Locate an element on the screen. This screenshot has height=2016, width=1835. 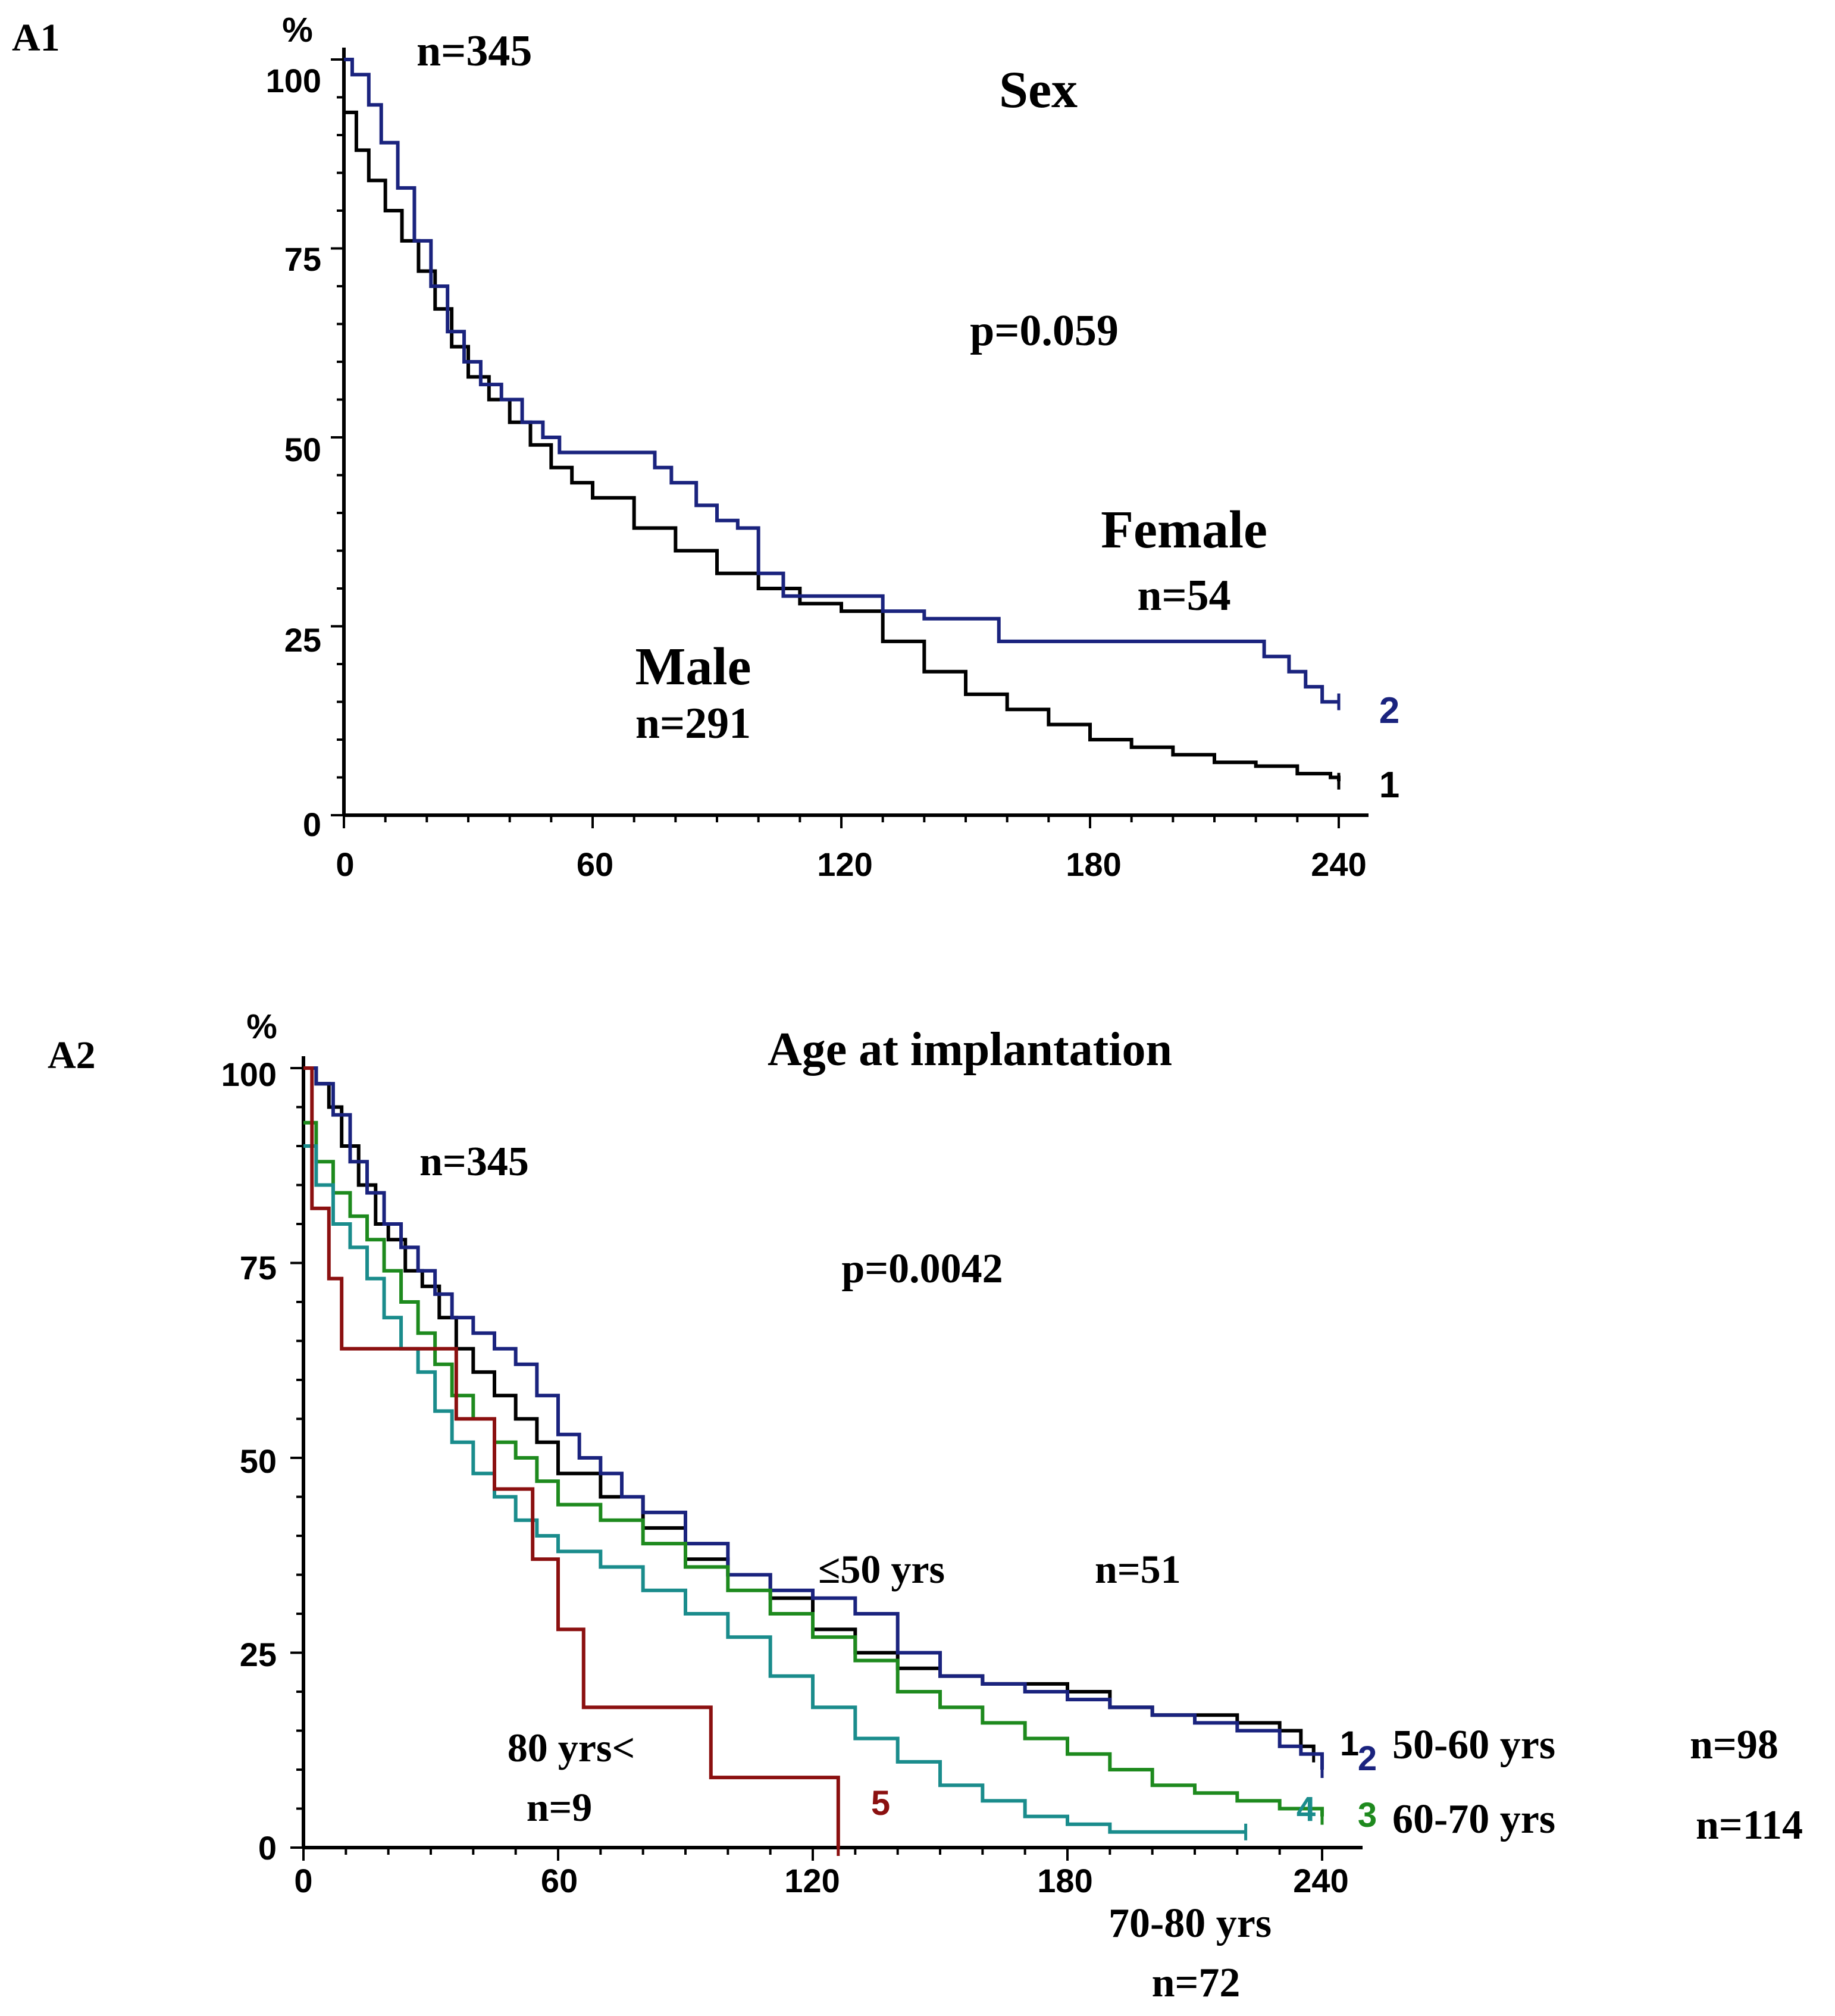
label-le50: ≤50 yrs is located at coordinates (881, 1569).